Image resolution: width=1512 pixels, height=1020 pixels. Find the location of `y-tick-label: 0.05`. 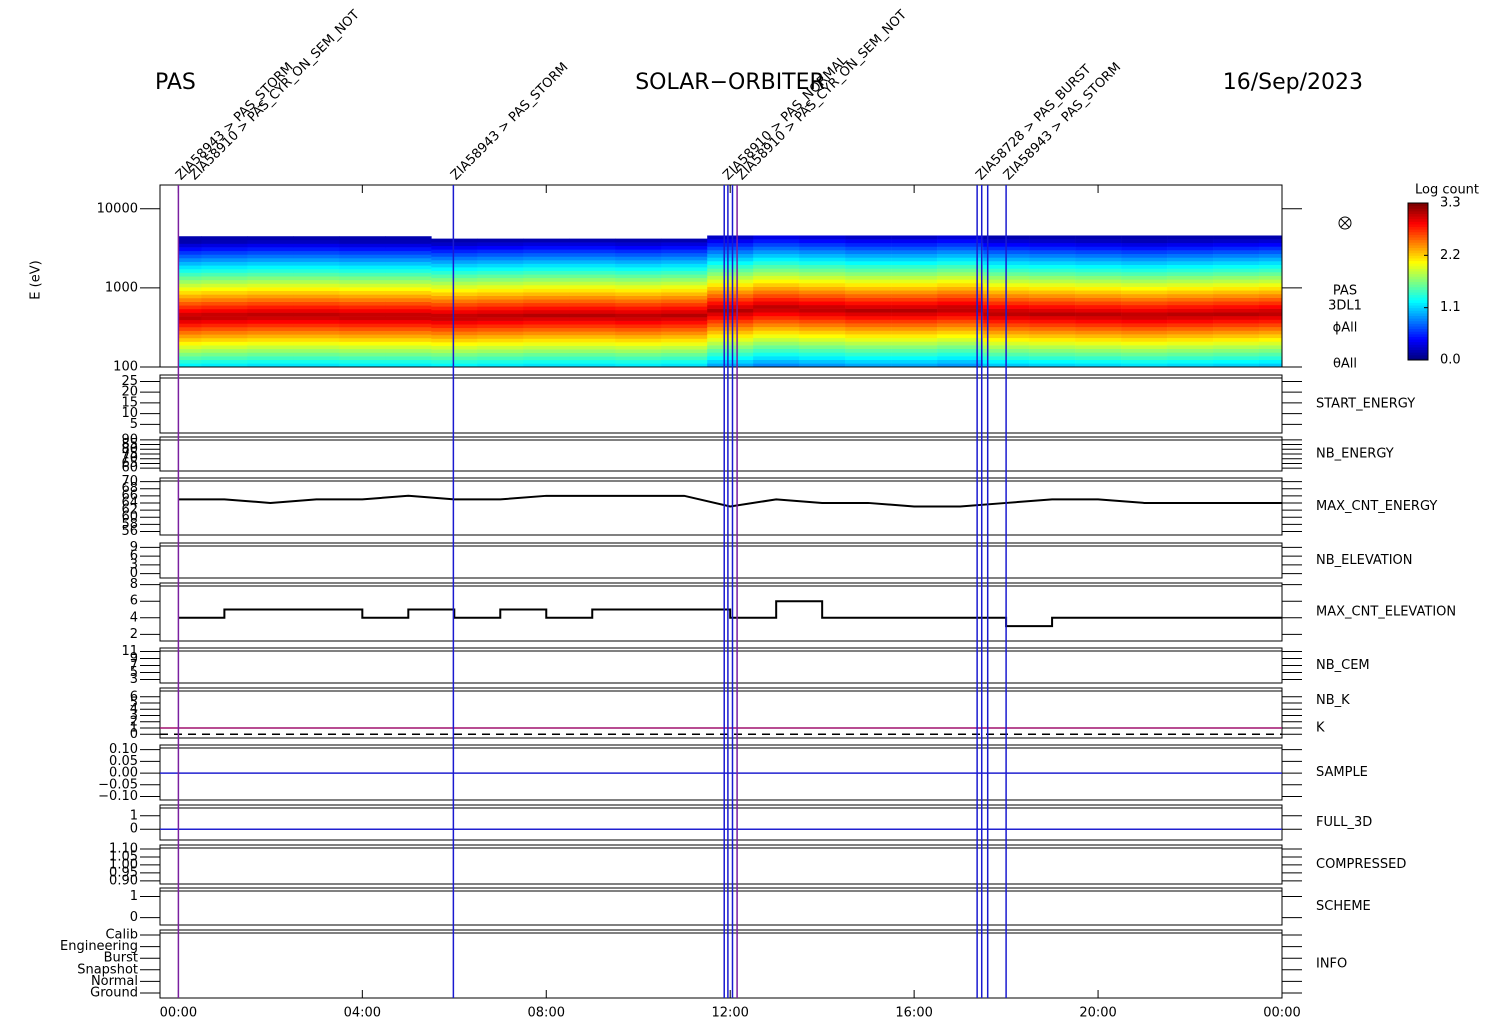

y-tick-label: 0.05 is located at coordinates (123, 761).